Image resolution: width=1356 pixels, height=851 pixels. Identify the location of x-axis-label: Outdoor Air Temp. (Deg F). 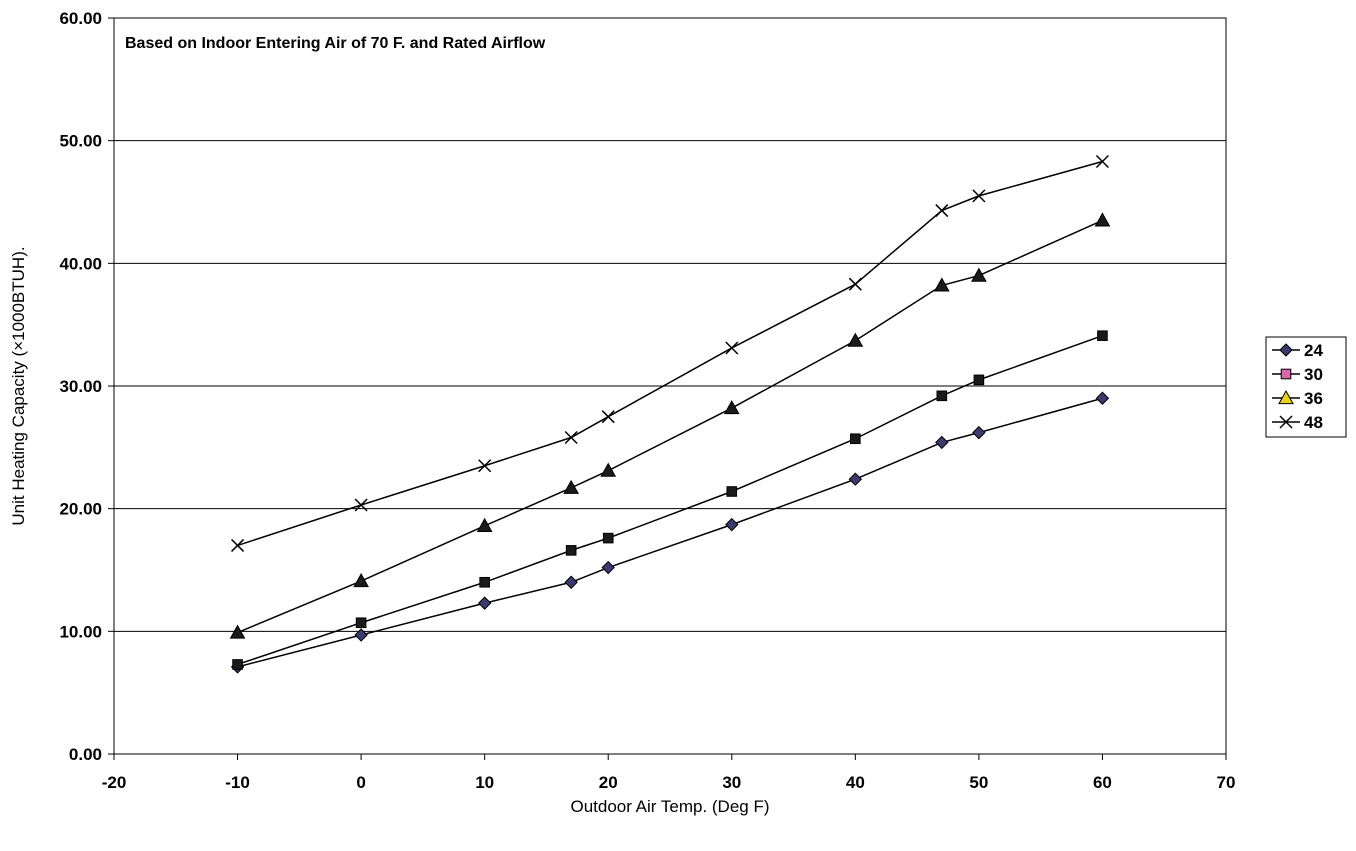
(669, 806).